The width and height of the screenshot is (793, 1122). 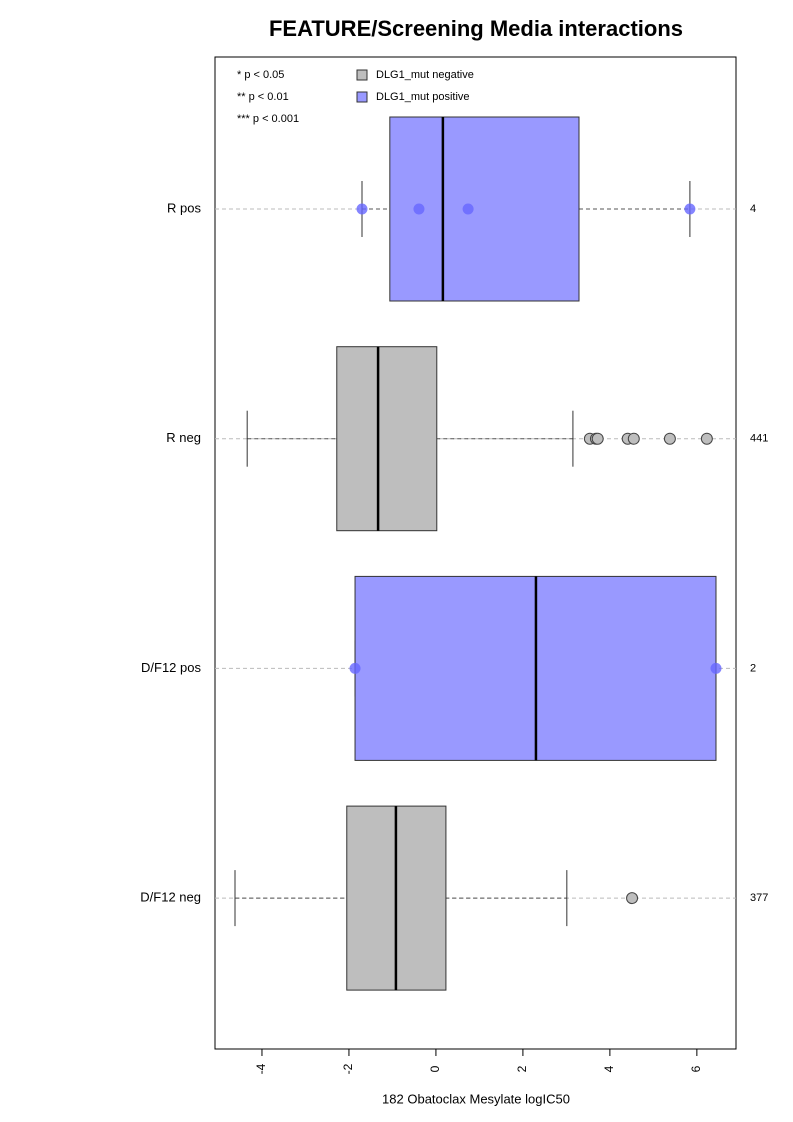 I want to click on x-tick-label: 4, so click(x=609, y=1068).